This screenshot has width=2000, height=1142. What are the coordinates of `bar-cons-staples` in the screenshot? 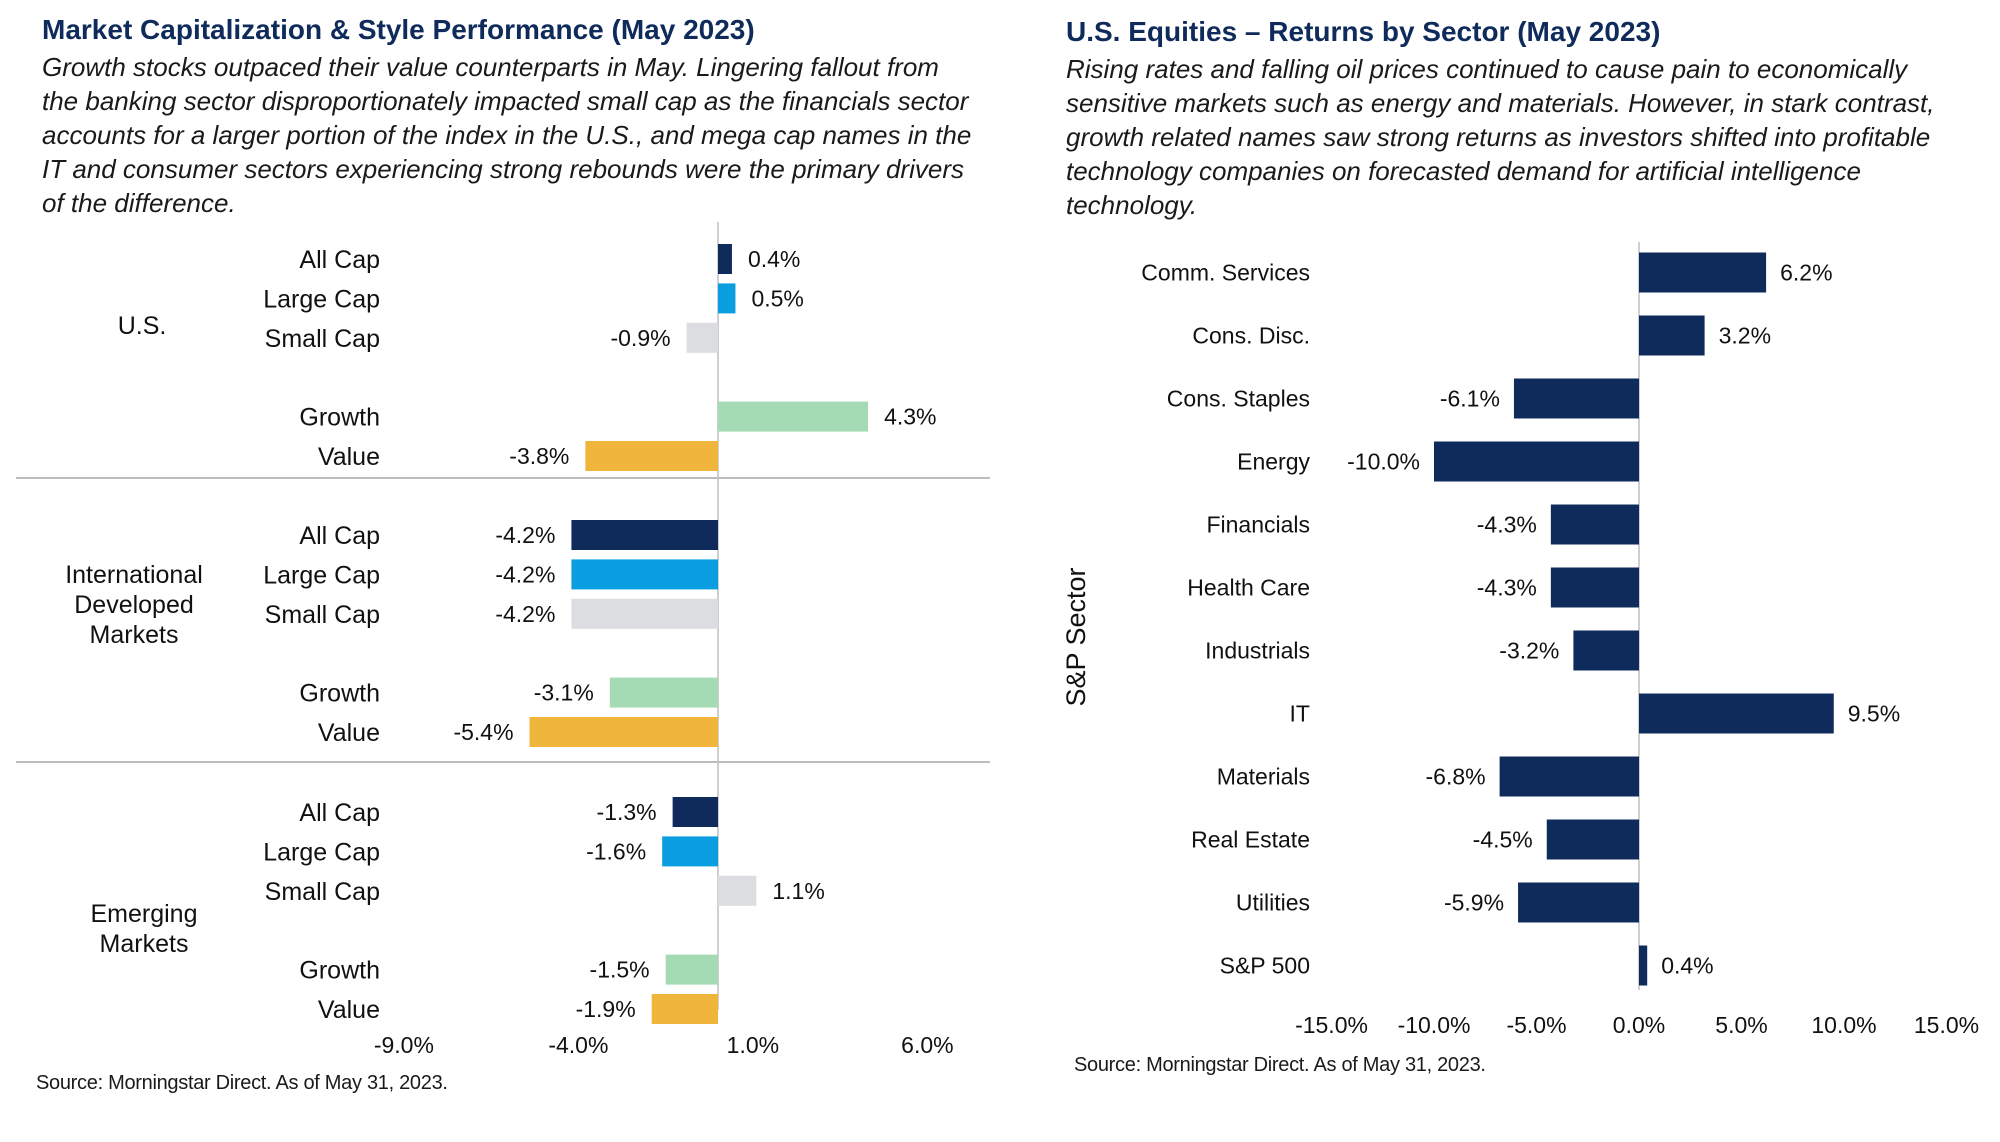 It's located at (1576, 398).